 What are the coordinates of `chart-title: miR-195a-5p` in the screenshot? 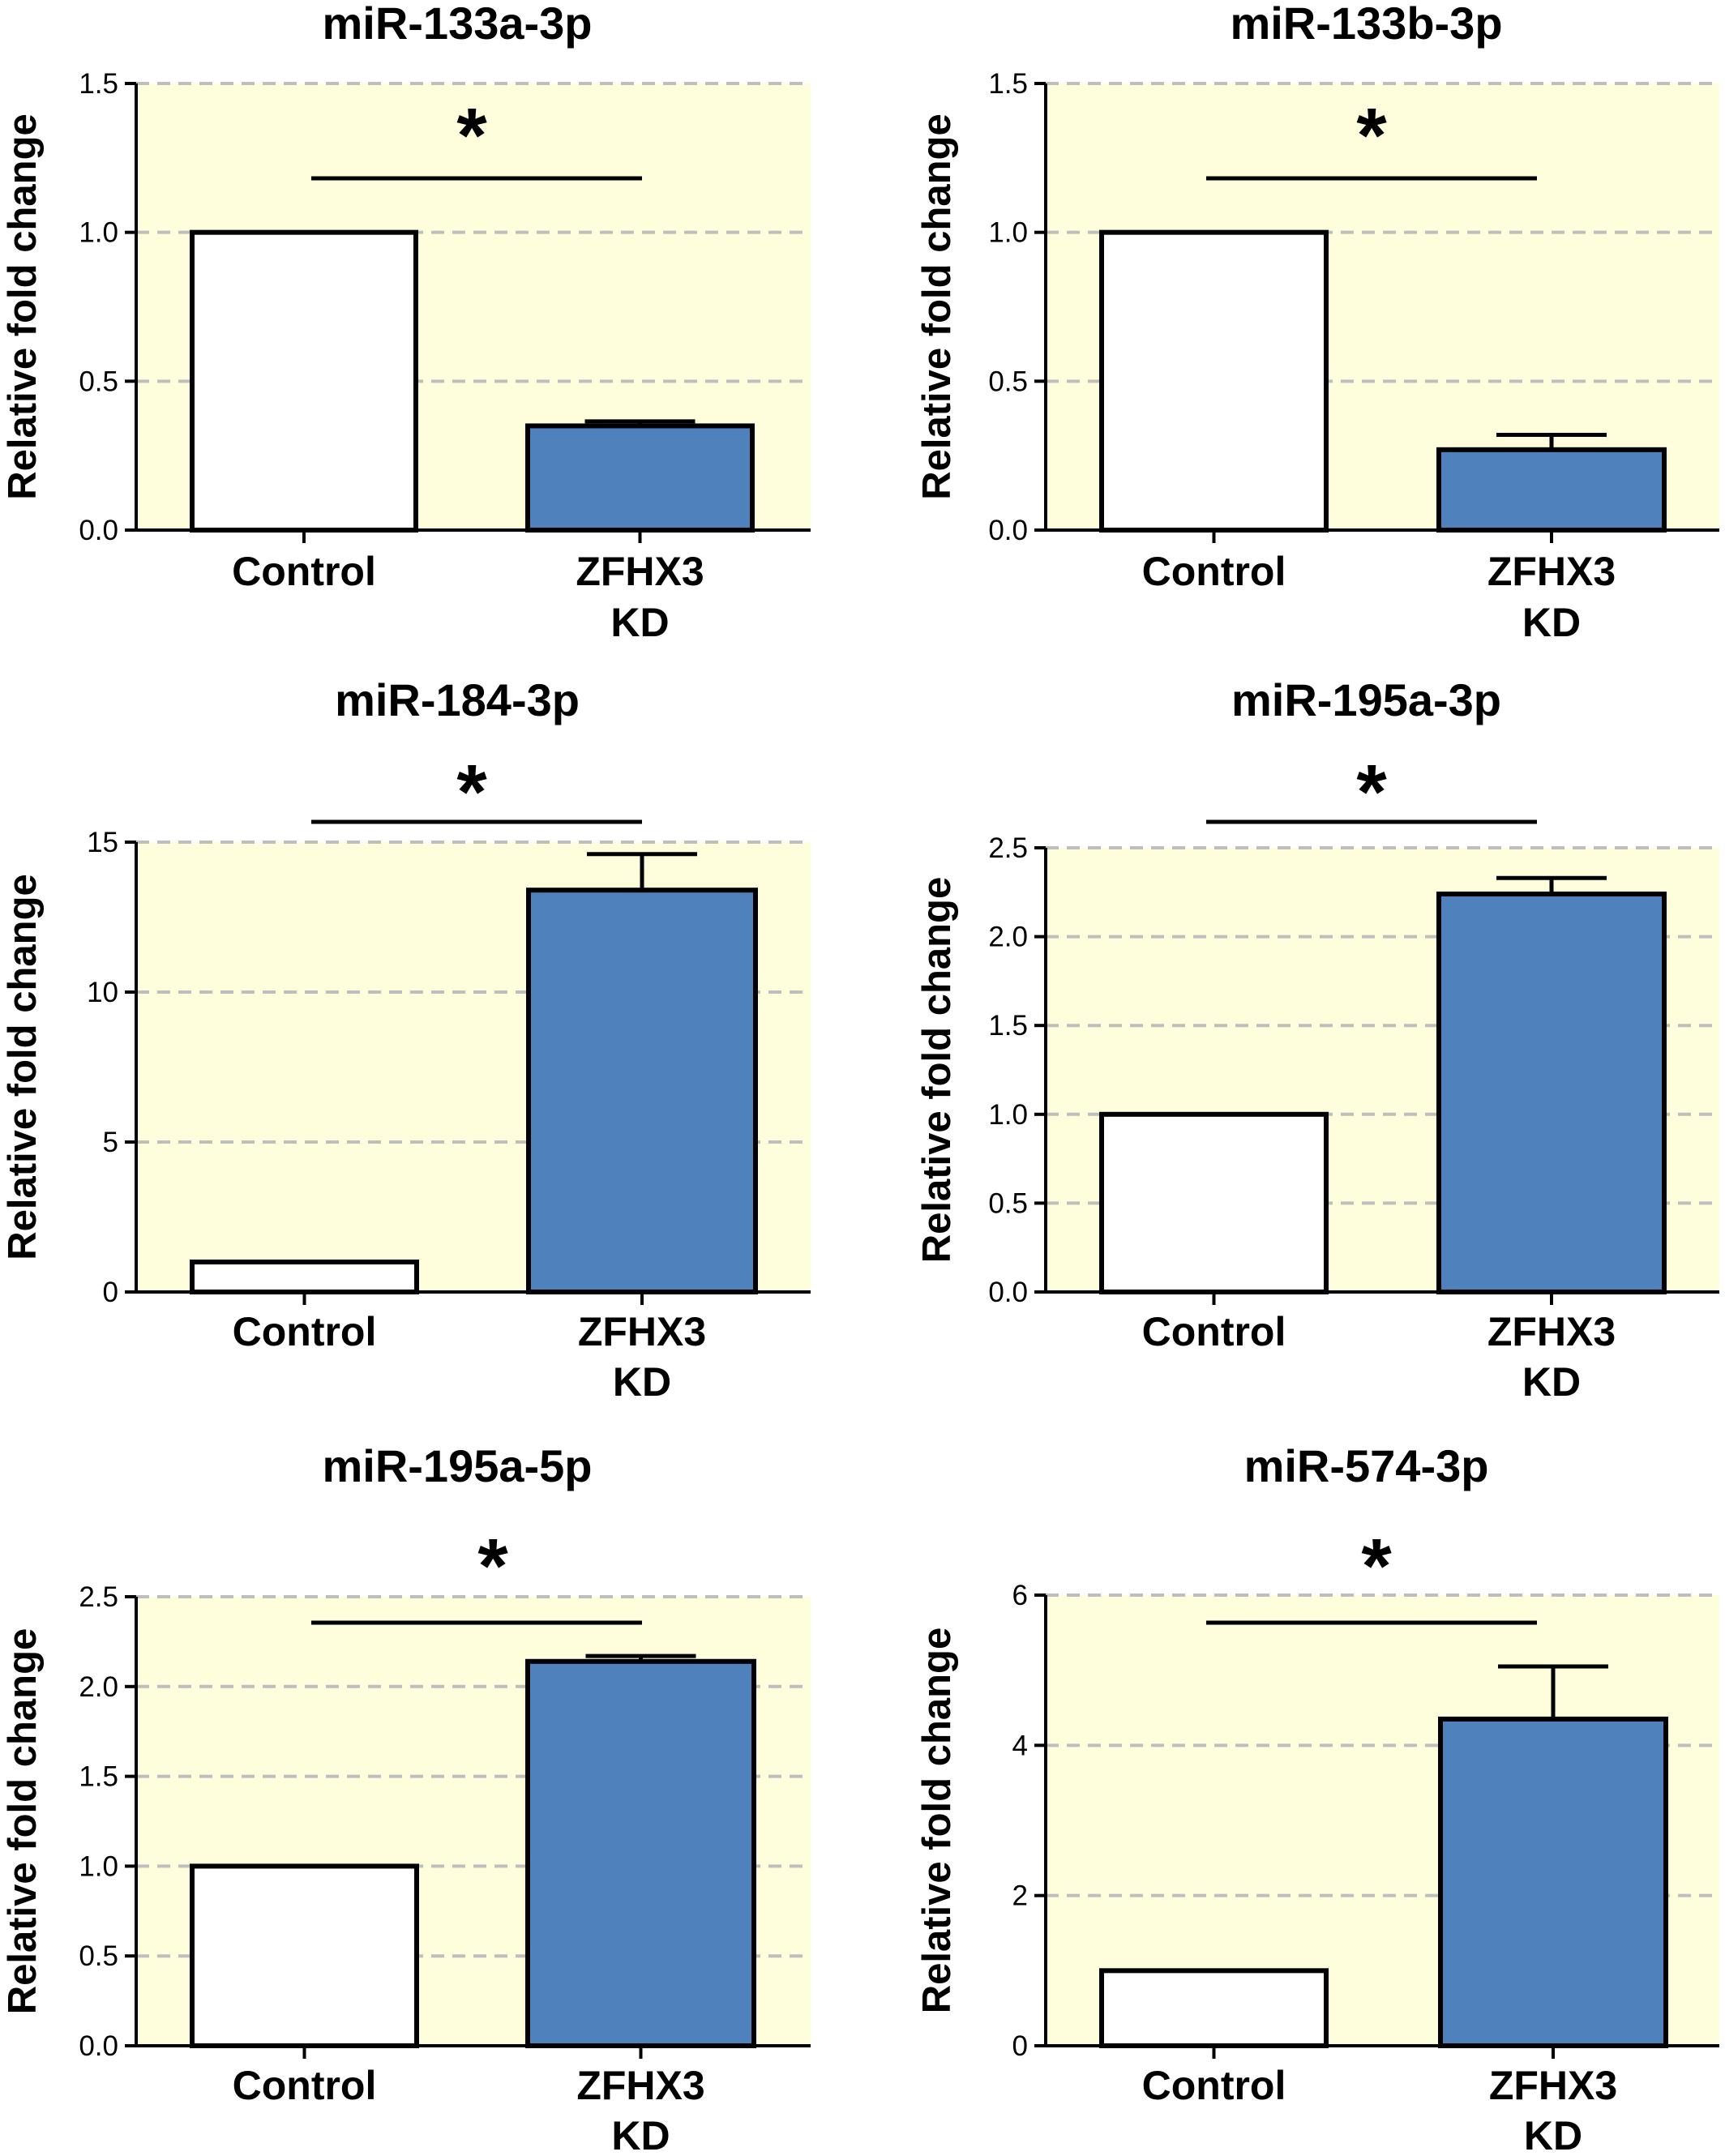 It's located at (457, 1465).